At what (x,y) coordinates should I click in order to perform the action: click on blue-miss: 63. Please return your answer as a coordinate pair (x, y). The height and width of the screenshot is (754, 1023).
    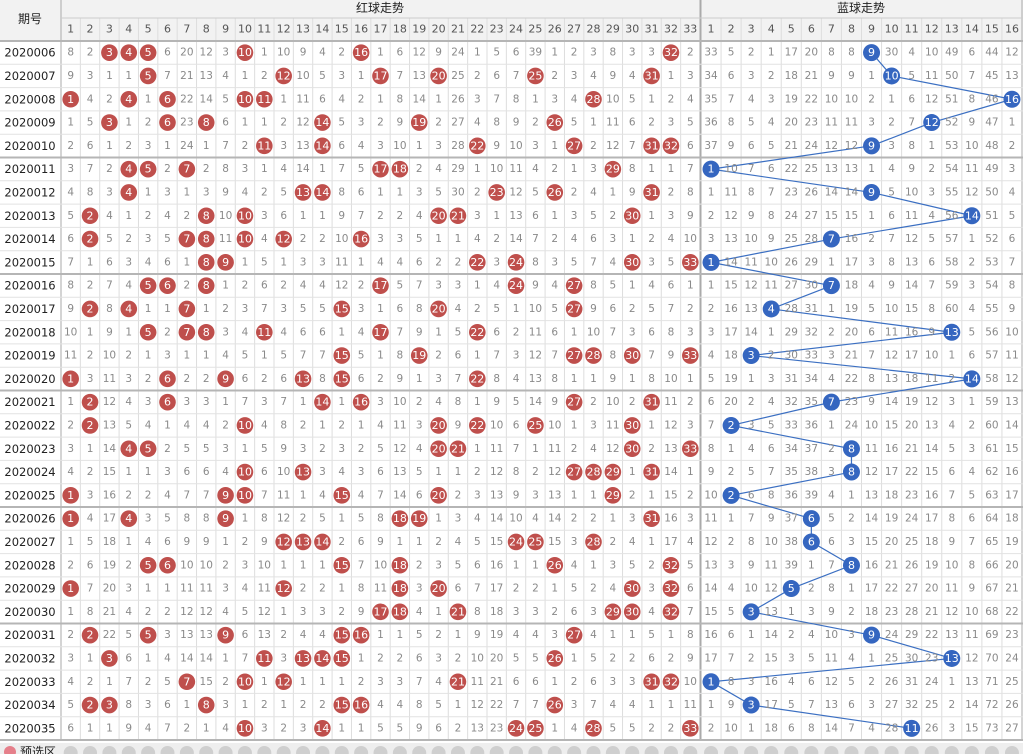
    Looking at the image, I should click on (991, 495).